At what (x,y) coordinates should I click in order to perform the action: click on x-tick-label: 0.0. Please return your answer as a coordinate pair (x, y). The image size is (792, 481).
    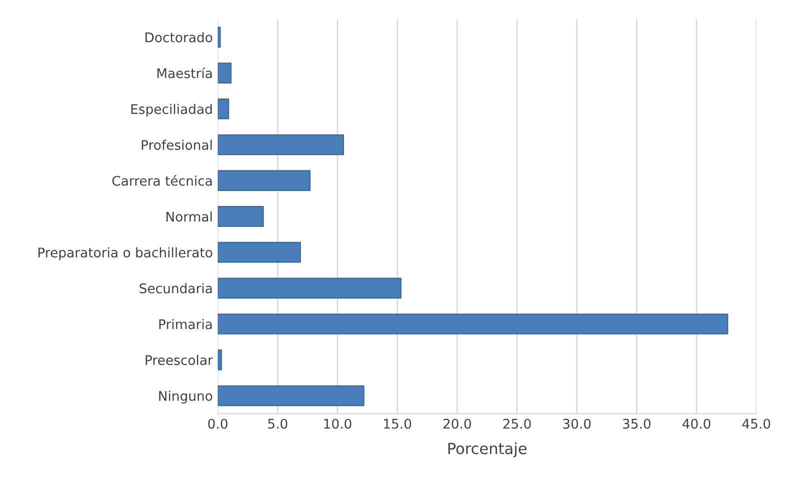
    Looking at the image, I should click on (218, 423).